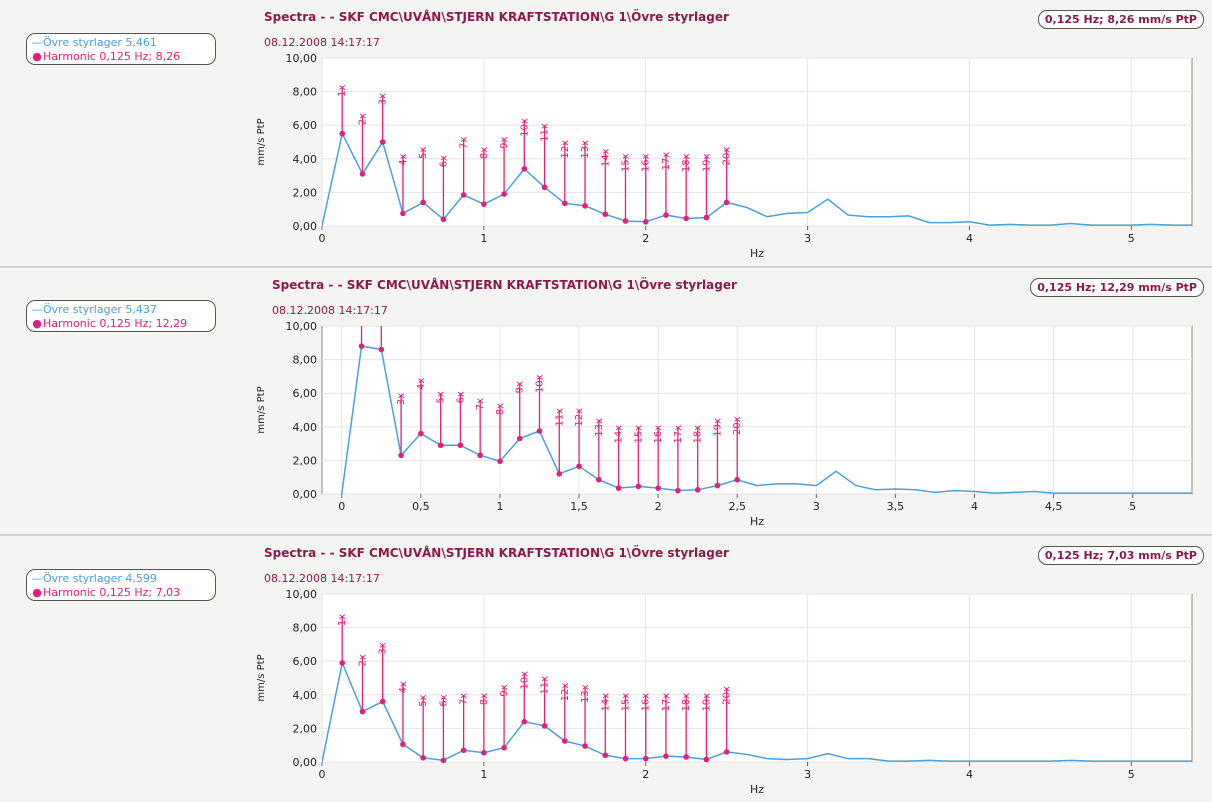  What do you see at coordinates (305, 125) in the screenshot?
I see `y-tick-label: 6,00` at bounding box center [305, 125].